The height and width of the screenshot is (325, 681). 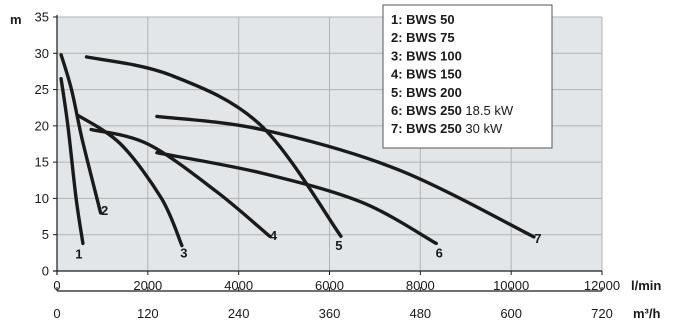 What do you see at coordinates (511, 285) in the screenshot?
I see `x-tick-label: 10000` at bounding box center [511, 285].